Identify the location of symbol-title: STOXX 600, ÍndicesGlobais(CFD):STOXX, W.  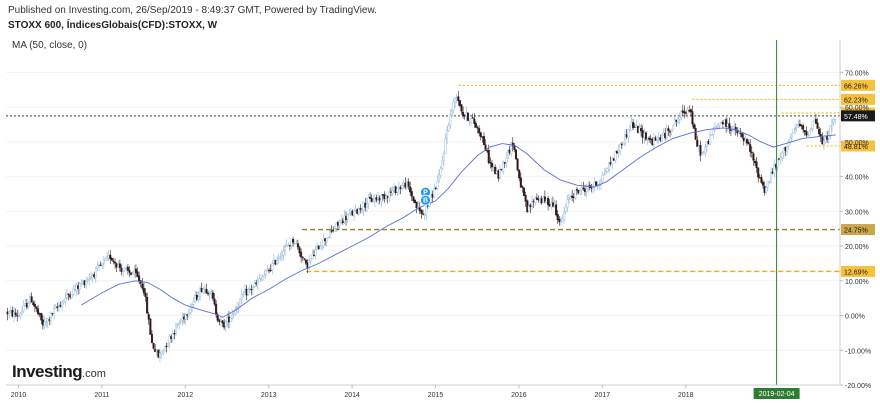
(113, 25).